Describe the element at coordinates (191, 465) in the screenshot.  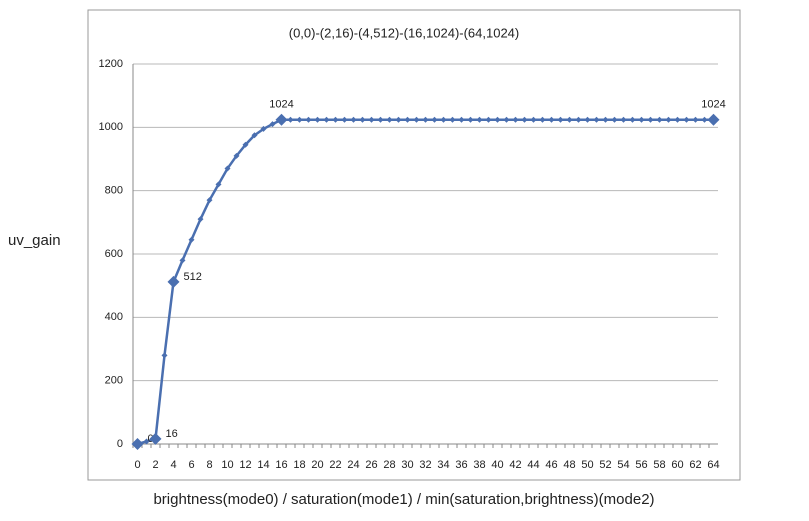
I see `x-tick-label: 6` at that location.